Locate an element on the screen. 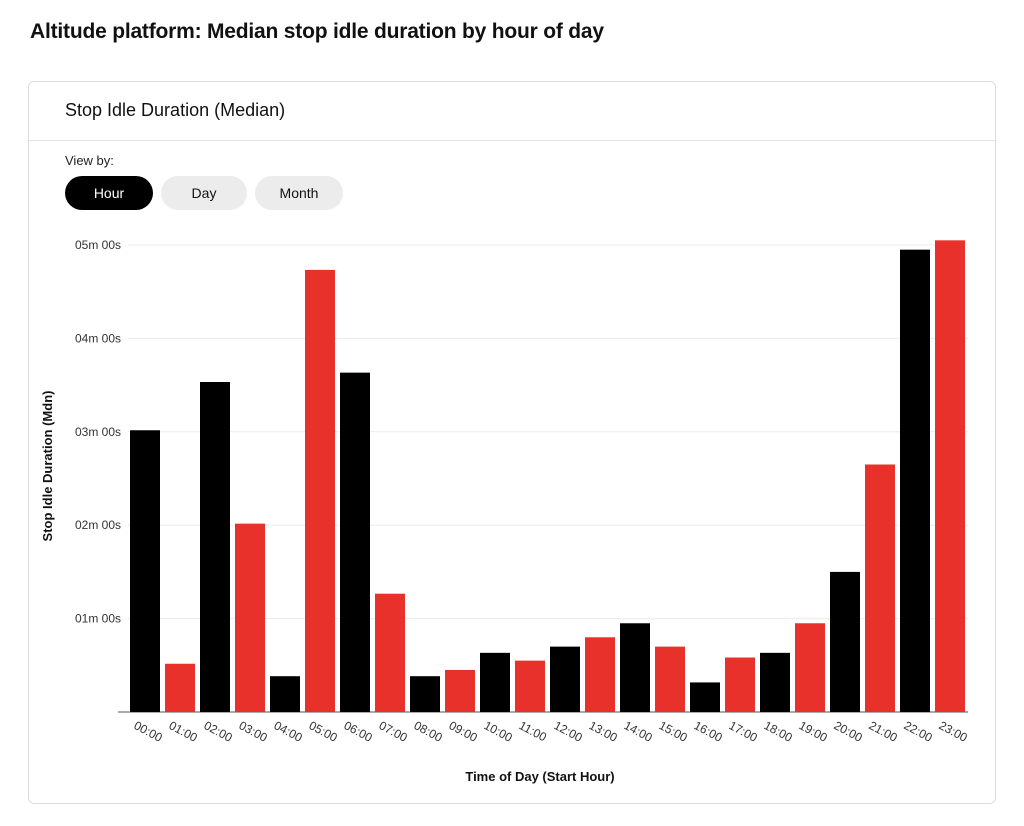 This screenshot has height=826, width=1024. x-tick-label: 11:00 is located at coordinates (533, 731).